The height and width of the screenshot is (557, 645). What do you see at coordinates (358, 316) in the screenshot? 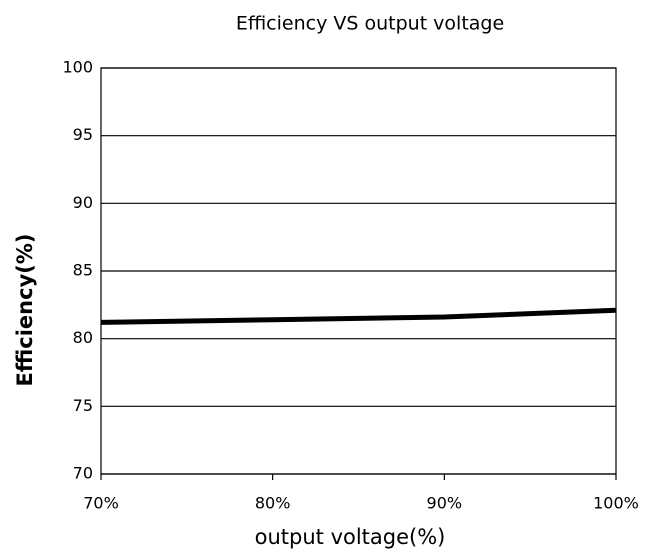
I see `data-line` at bounding box center [358, 316].